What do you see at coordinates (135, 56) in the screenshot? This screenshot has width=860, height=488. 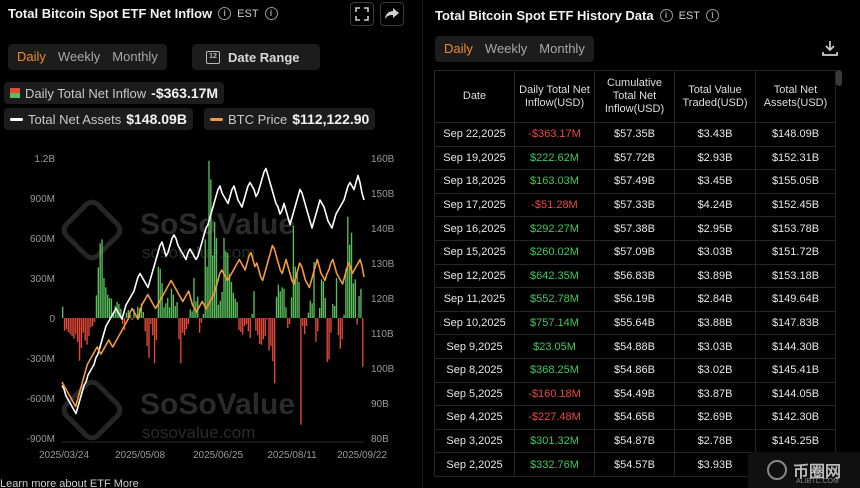 I see `tab-monthly: Monthly` at bounding box center [135, 56].